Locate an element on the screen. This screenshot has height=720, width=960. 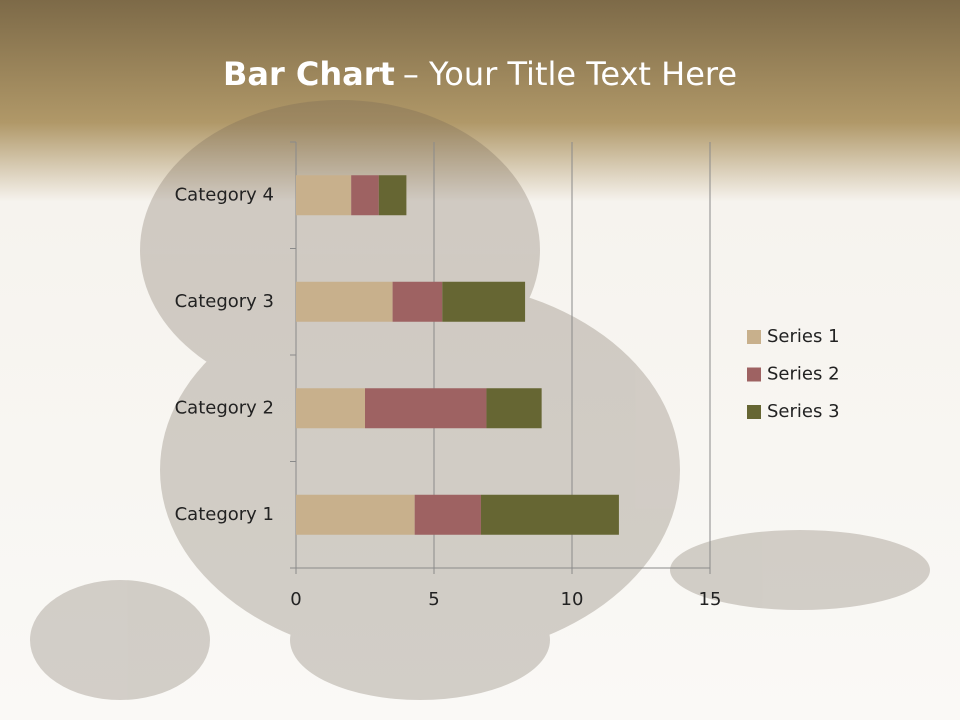
legend-label: Series 2 is located at coordinates (803, 374).